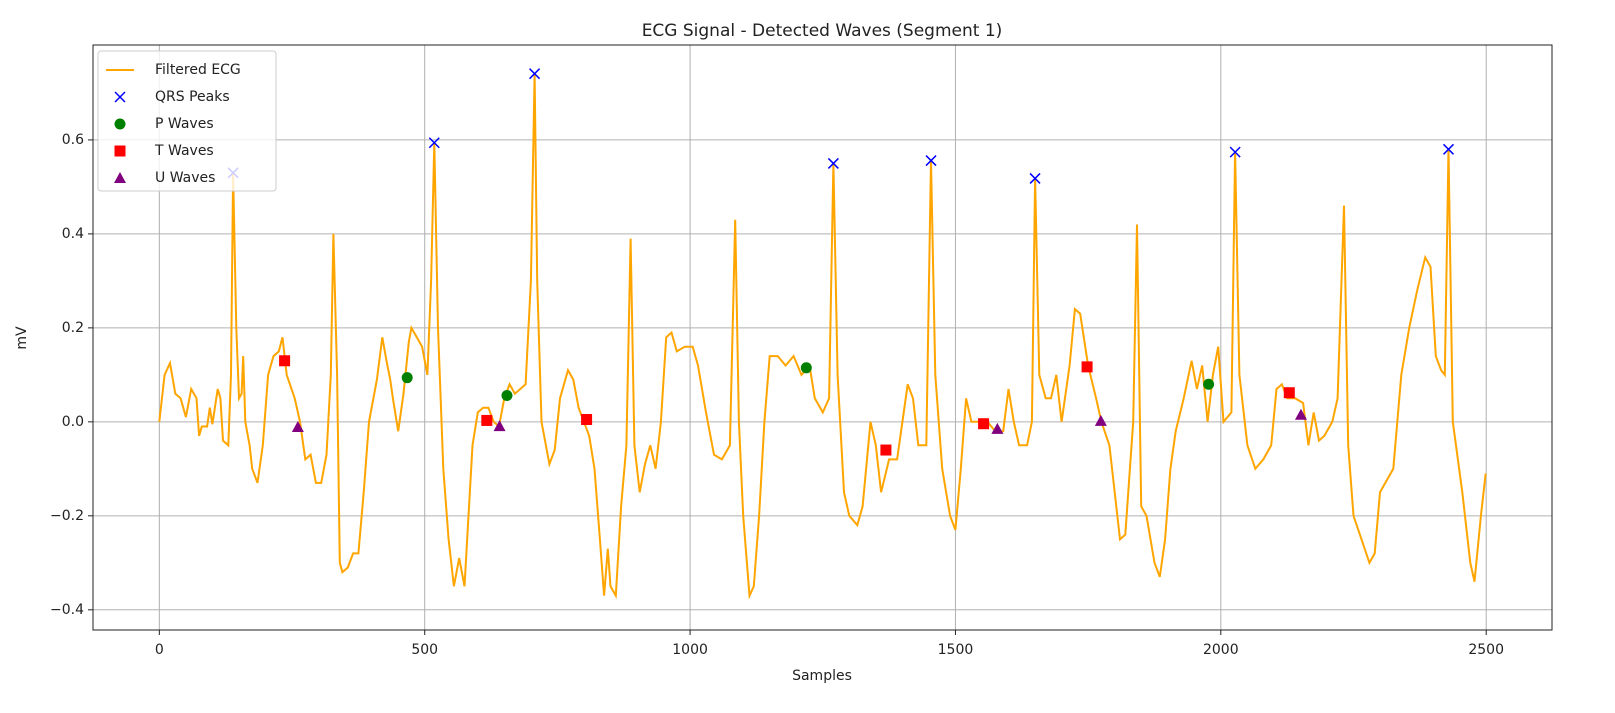 The height and width of the screenshot is (713, 1615). What do you see at coordinates (822, 31) in the screenshot?
I see `chart-title: ECG Signal - Detected Waves (Segment 1)` at bounding box center [822, 31].